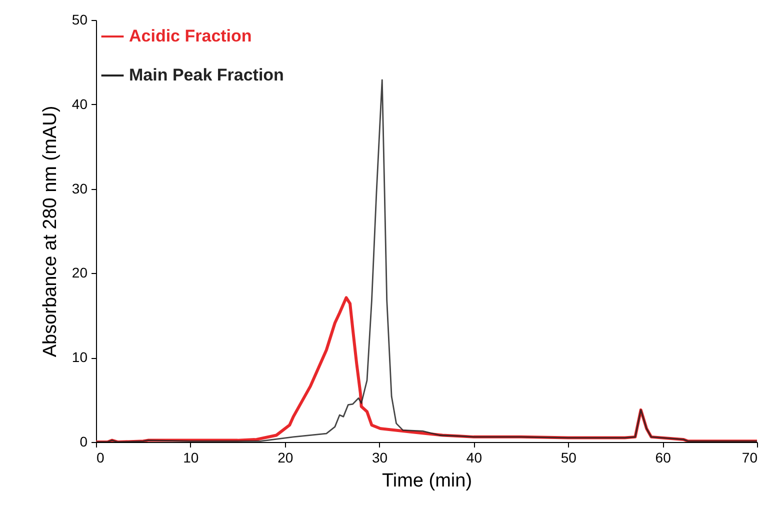  I want to click on legend-label: Main Peak Fraction, so click(206, 75).